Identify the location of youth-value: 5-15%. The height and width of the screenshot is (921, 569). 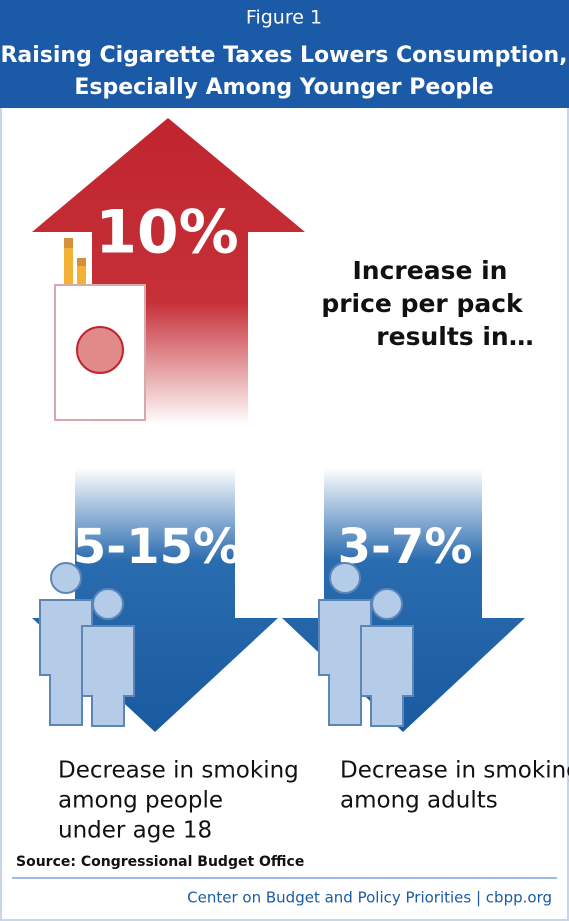
(157, 547).